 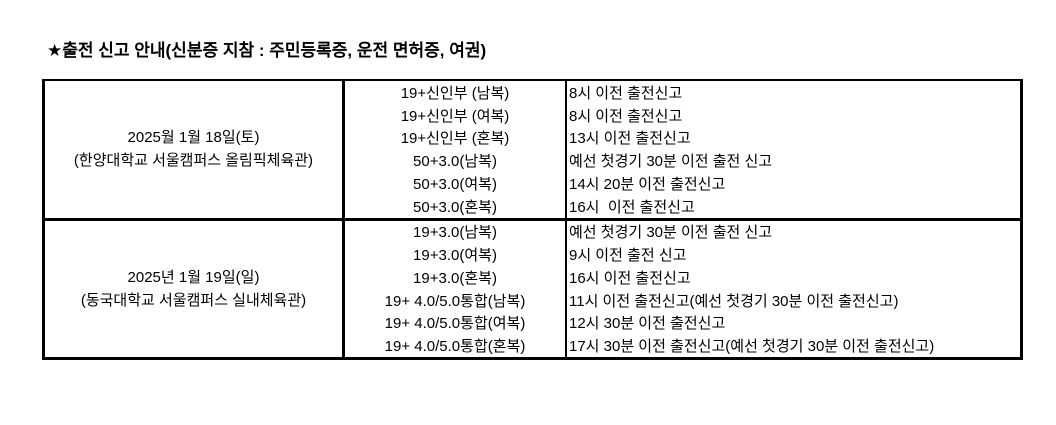 I want to click on division-item: 50+3.0(혼복), so click(x=455, y=207).